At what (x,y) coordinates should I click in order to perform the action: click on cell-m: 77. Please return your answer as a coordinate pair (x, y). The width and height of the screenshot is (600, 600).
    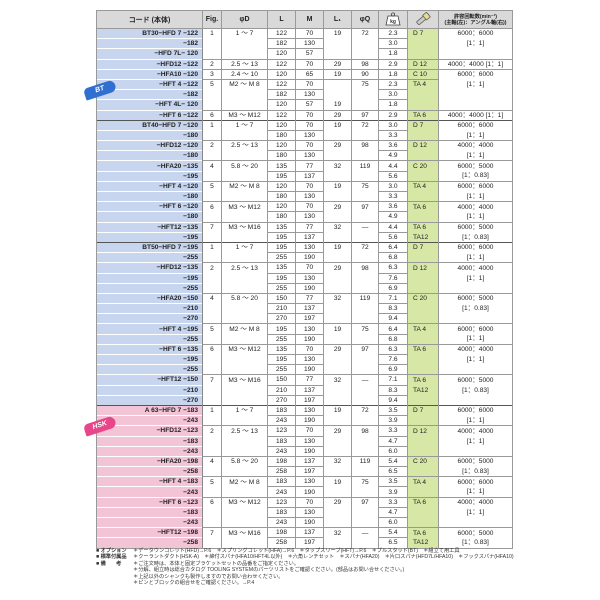
    Looking at the image, I should click on (309, 166).